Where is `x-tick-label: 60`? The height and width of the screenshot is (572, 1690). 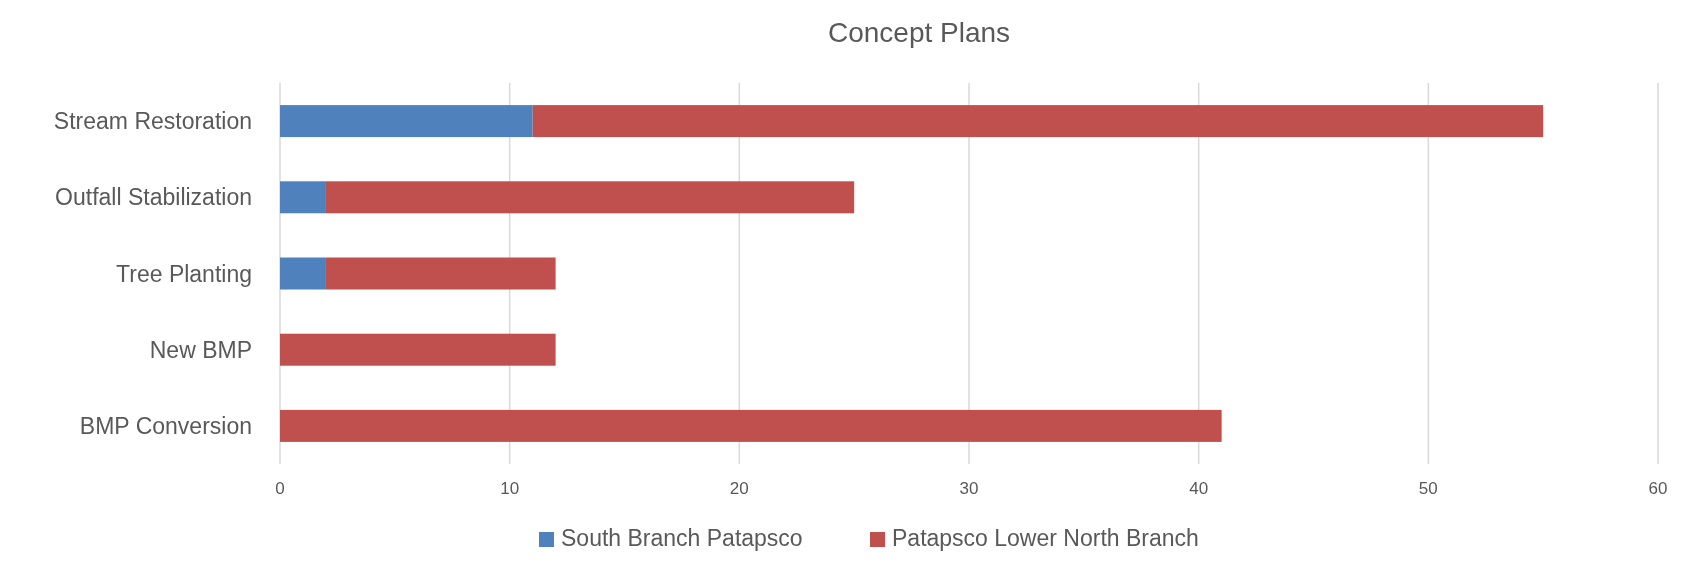 x-tick-label: 60 is located at coordinates (1658, 488).